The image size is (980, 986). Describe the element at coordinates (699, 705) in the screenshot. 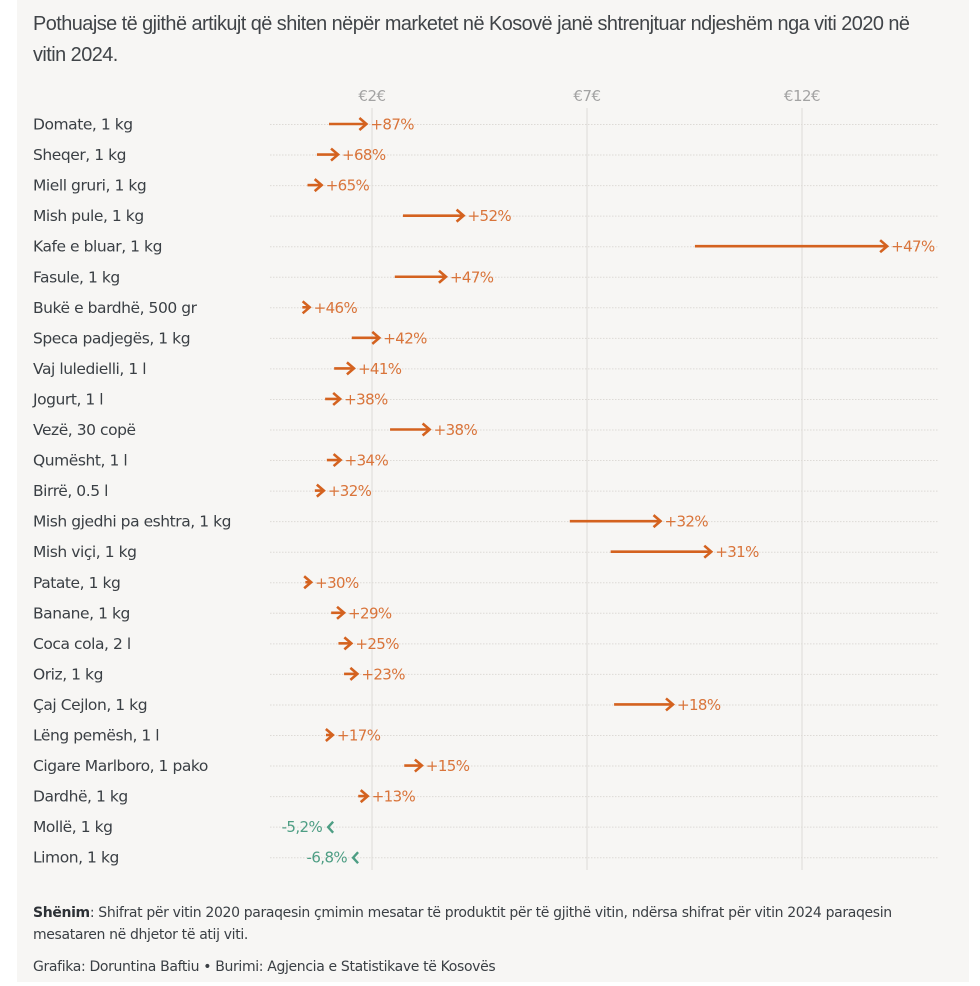

I see `change-label: +18%` at that location.